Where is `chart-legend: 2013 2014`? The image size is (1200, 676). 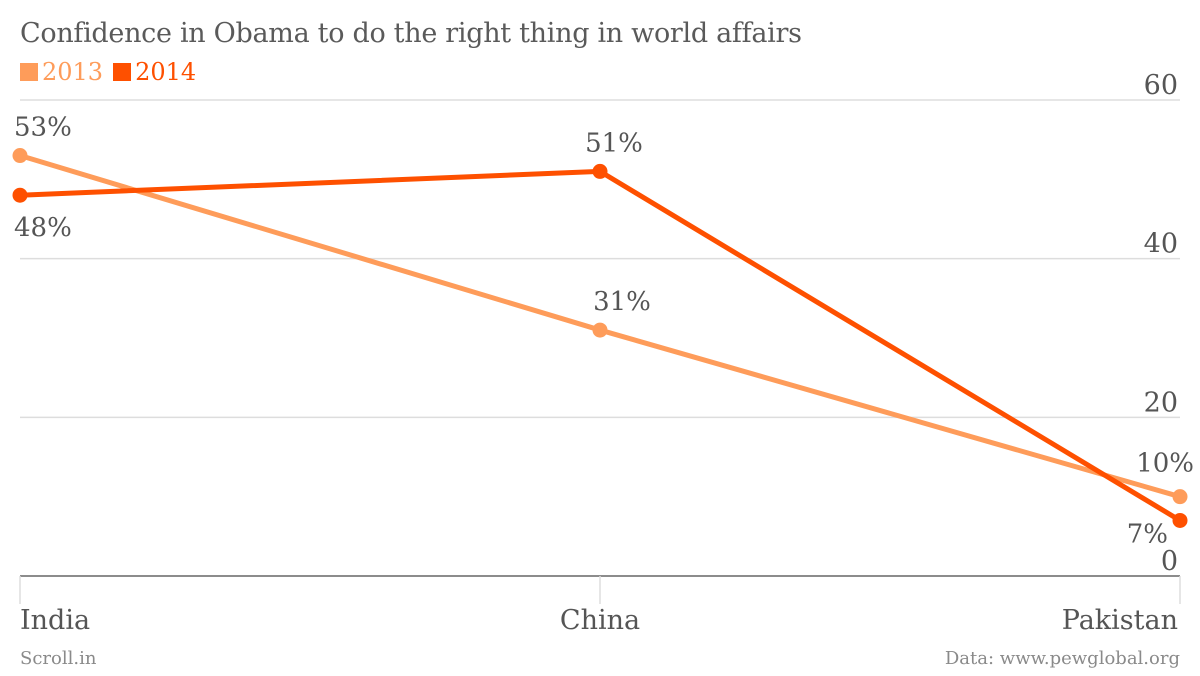
chart-legend: 2013 2014 is located at coordinates (113, 72).